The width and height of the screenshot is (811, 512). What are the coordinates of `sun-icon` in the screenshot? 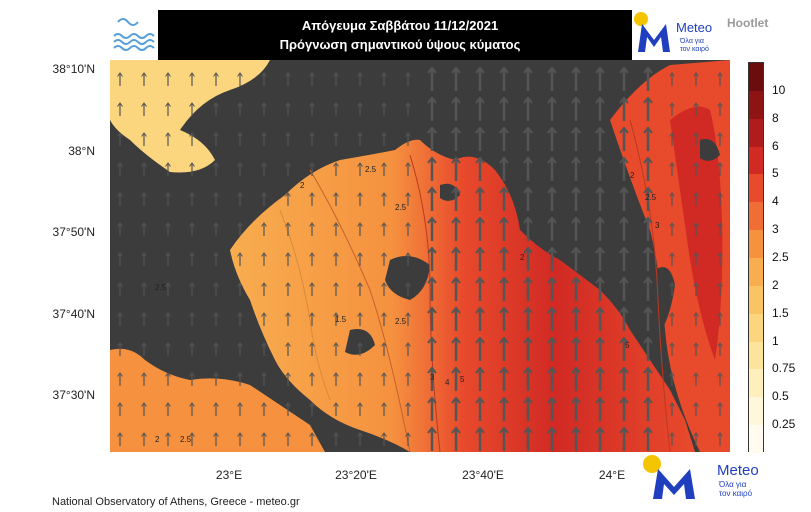 It's located at (652, 464).